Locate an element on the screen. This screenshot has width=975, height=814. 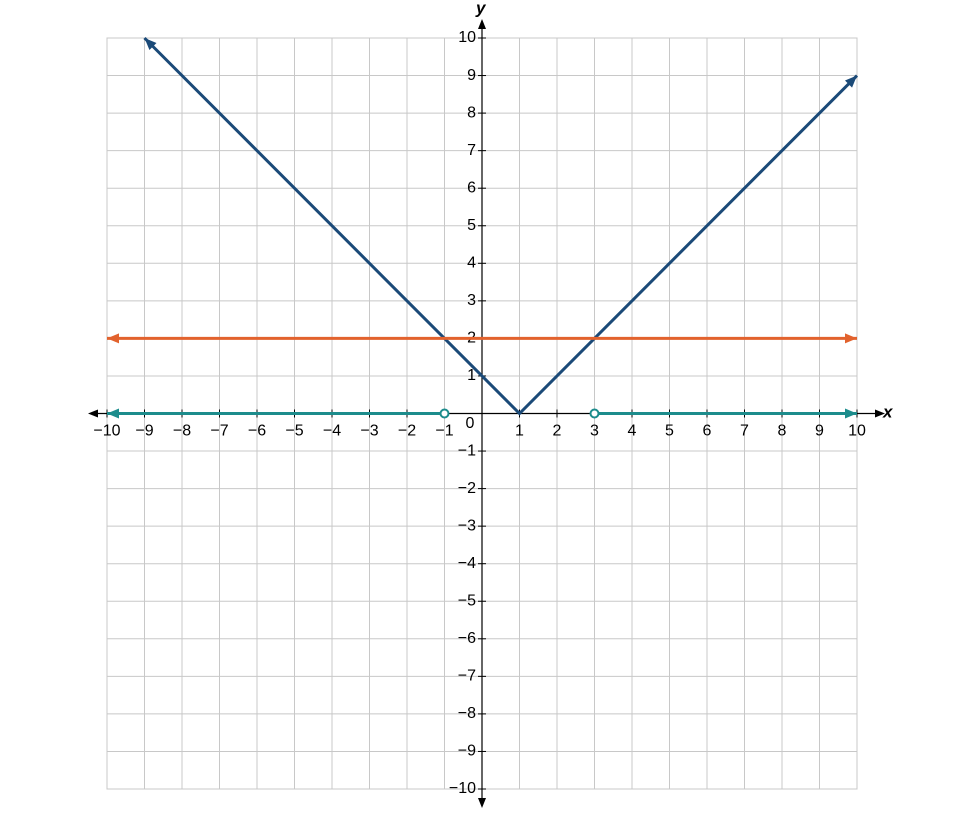
x-tick-label: 3 is located at coordinates (594, 431).